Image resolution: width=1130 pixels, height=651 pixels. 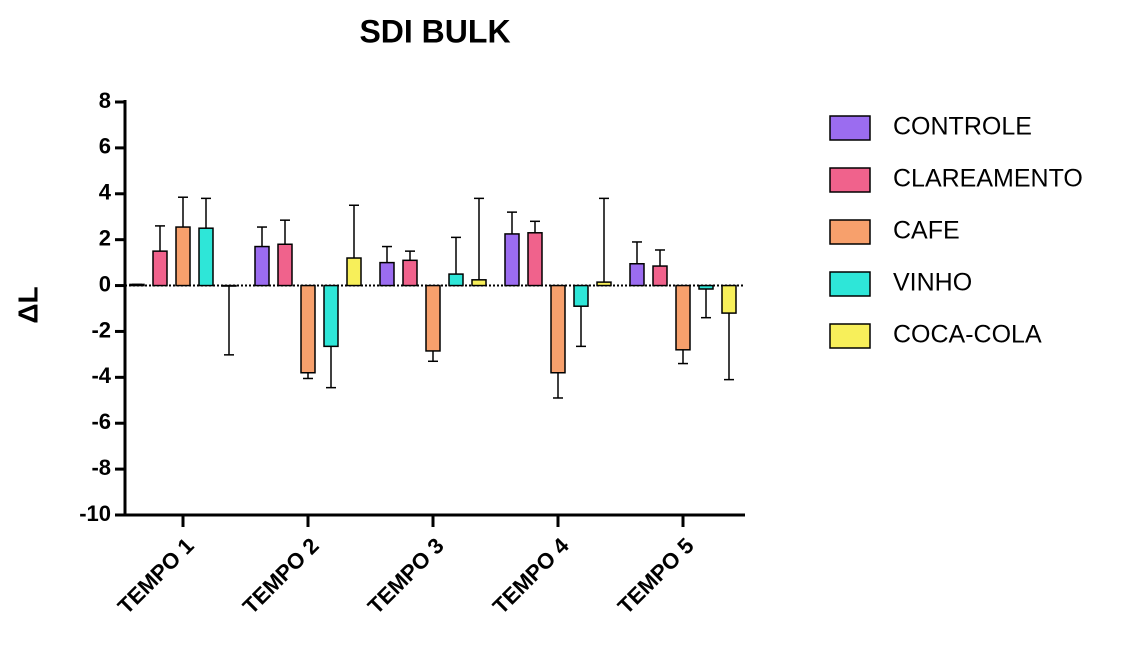 What do you see at coordinates (406, 576) in the screenshot?
I see `x-tick-label: TEMPO 3` at bounding box center [406, 576].